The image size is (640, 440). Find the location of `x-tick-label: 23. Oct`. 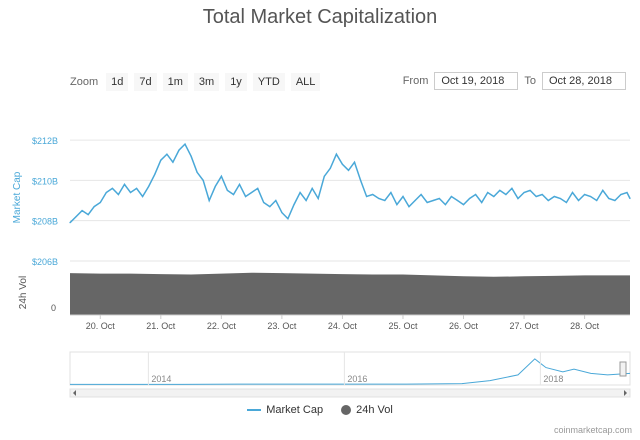

x-tick-label: 23. Oct is located at coordinates (282, 326).